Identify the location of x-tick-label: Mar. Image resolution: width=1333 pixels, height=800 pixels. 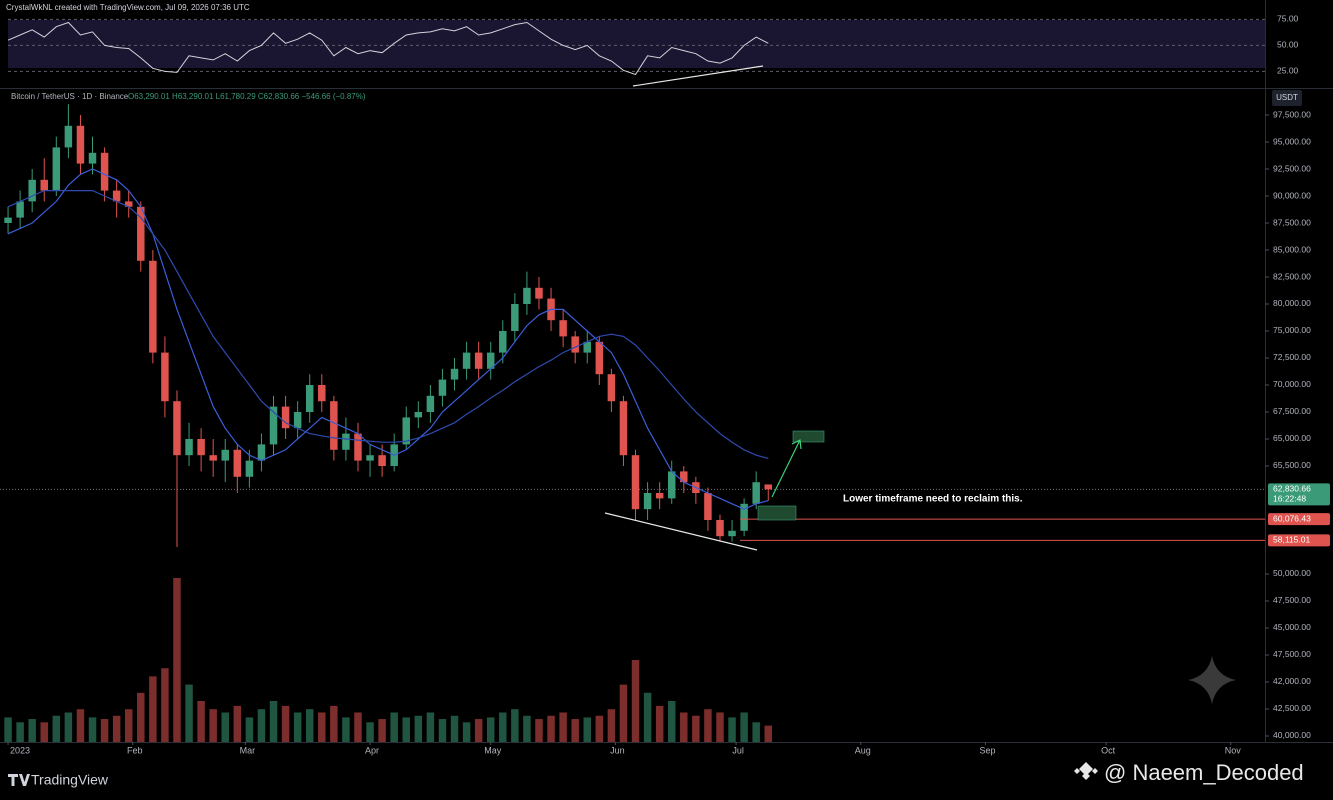
(248, 750).